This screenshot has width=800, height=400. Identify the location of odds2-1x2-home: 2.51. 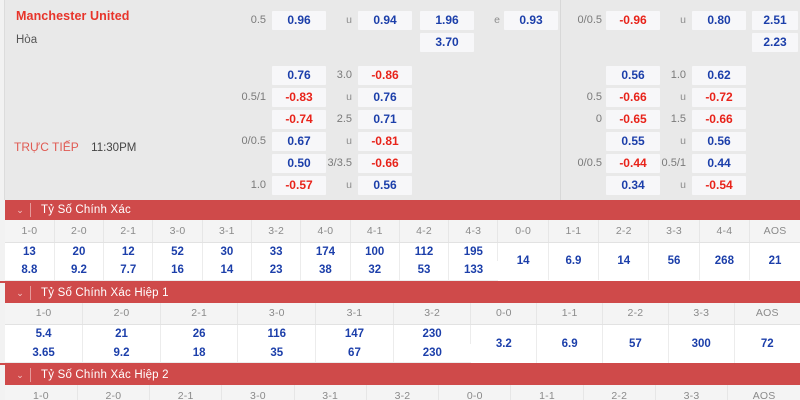
(775, 20).